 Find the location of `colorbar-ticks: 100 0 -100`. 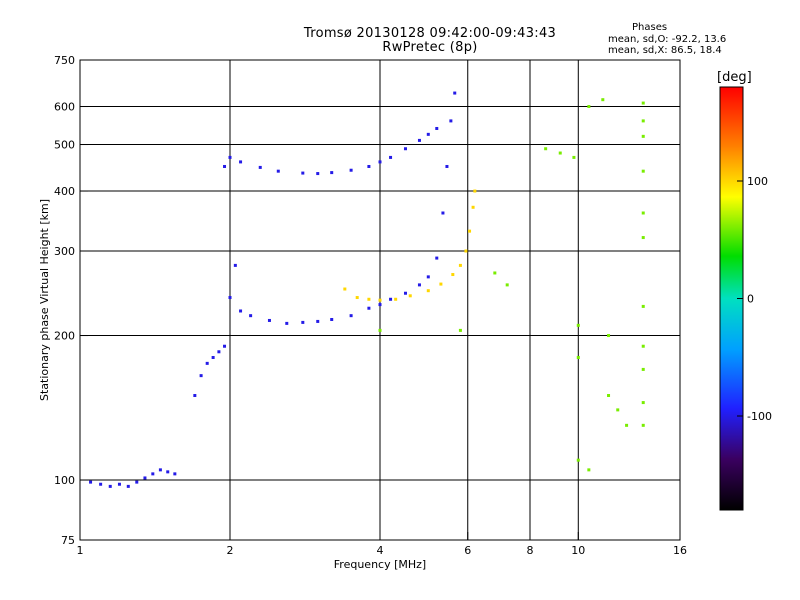

colorbar-ticks: 100 0 -100 is located at coordinates (754, 299).